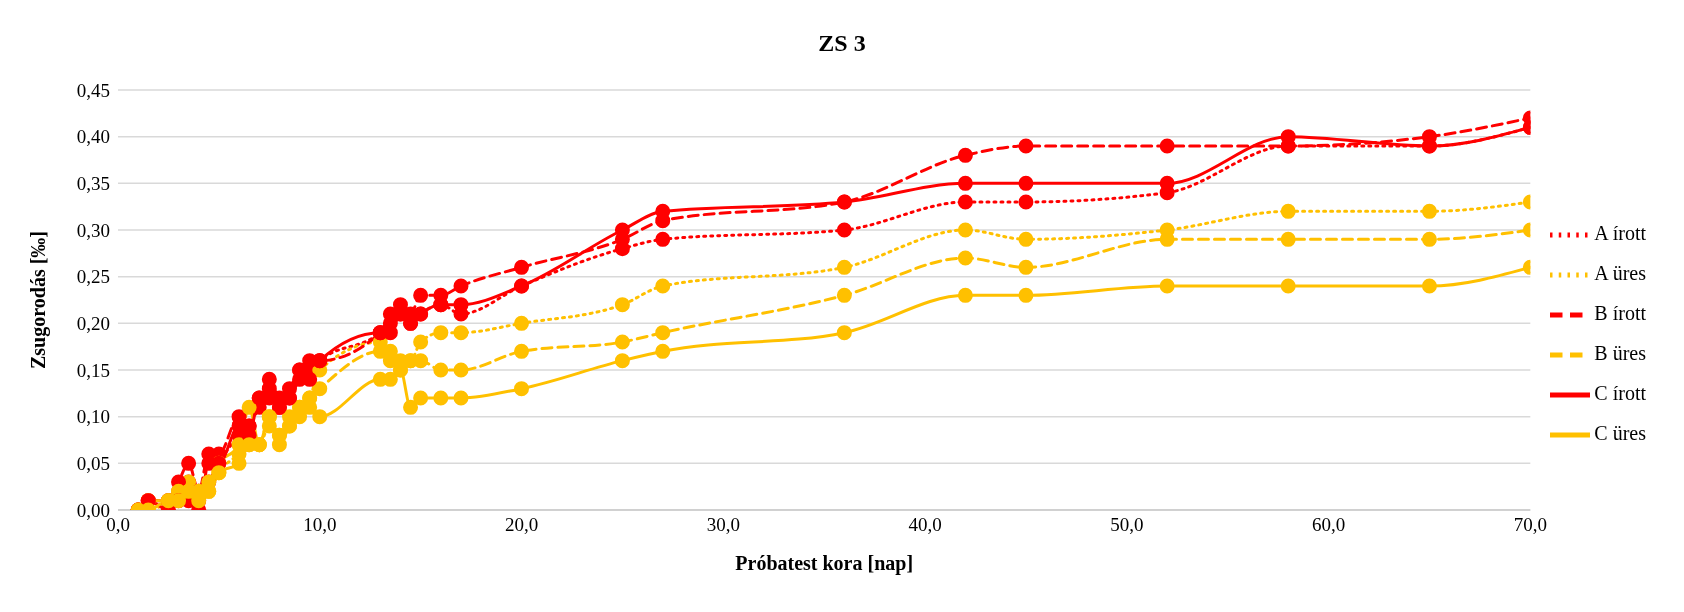 This screenshot has width=1684, height=612. Describe the element at coordinates (93, 230) in the screenshot. I see `y-tick-label: 0,30` at that location.